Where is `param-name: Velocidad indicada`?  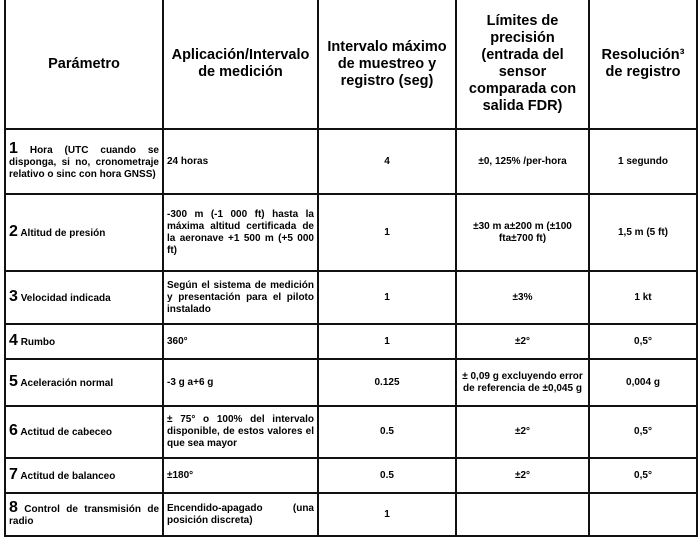
param-name: Velocidad indicada is located at coordinates (65, 298).